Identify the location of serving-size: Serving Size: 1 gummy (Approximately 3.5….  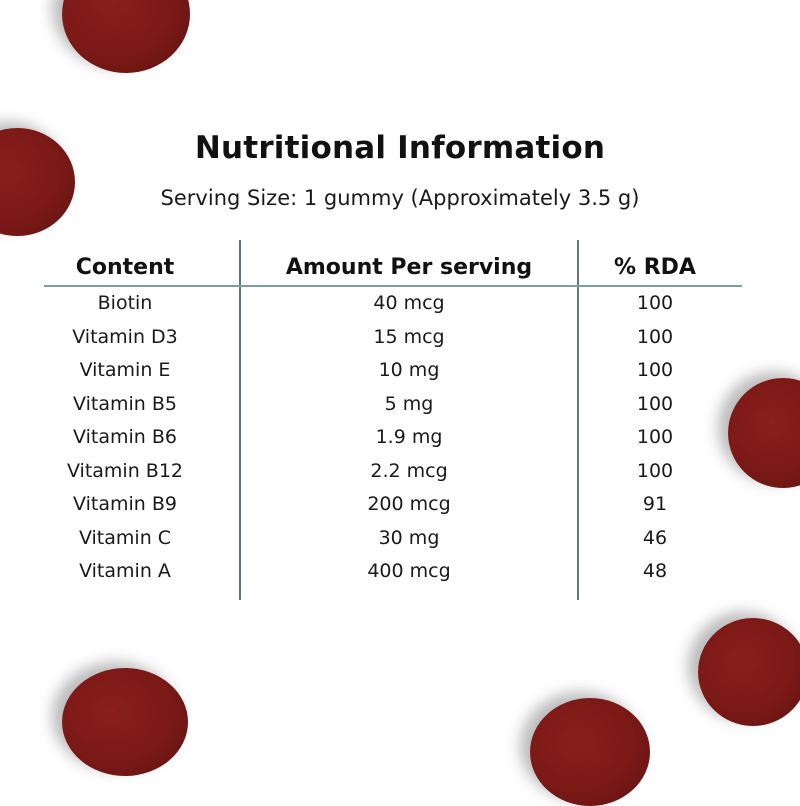
(400, 198).